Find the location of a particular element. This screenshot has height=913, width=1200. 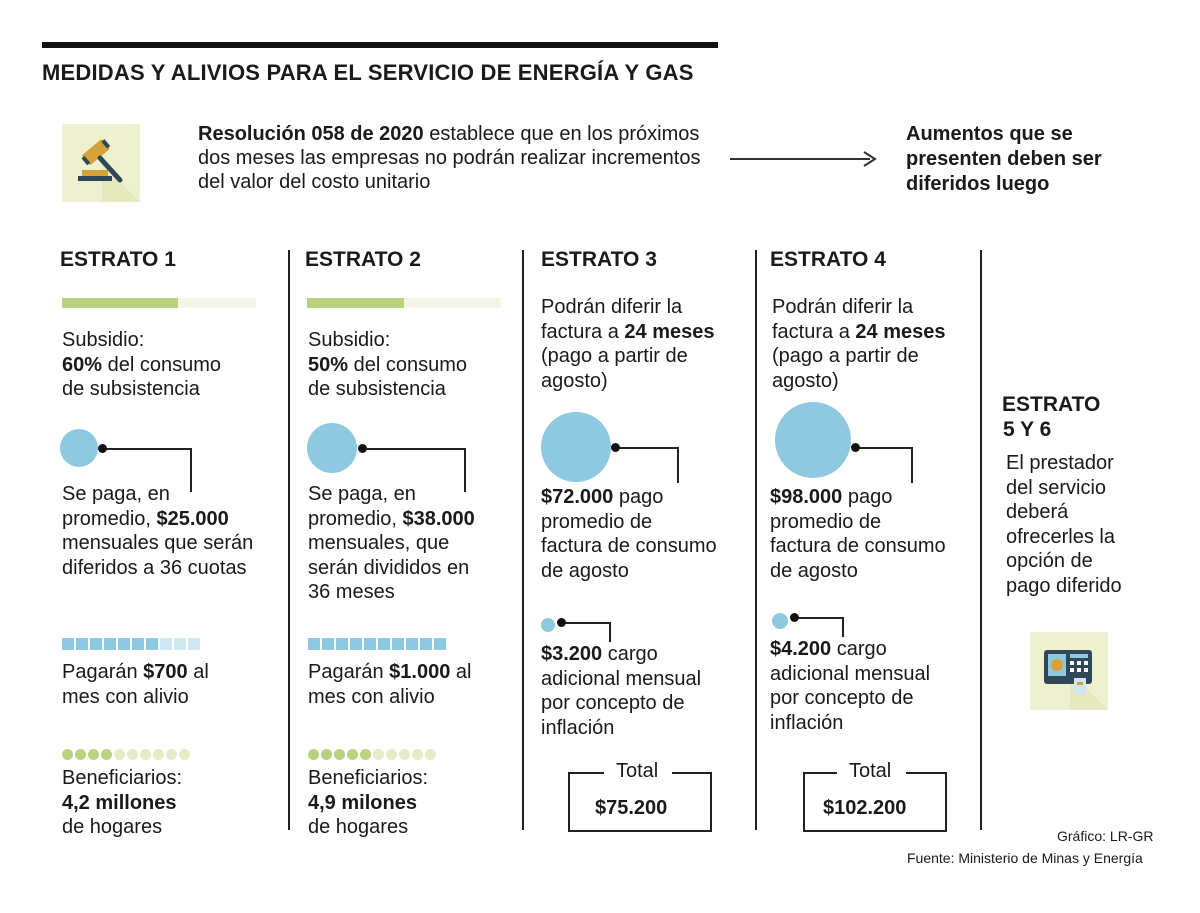

payment-terminal-icon is located at coordinates (1069, 671).